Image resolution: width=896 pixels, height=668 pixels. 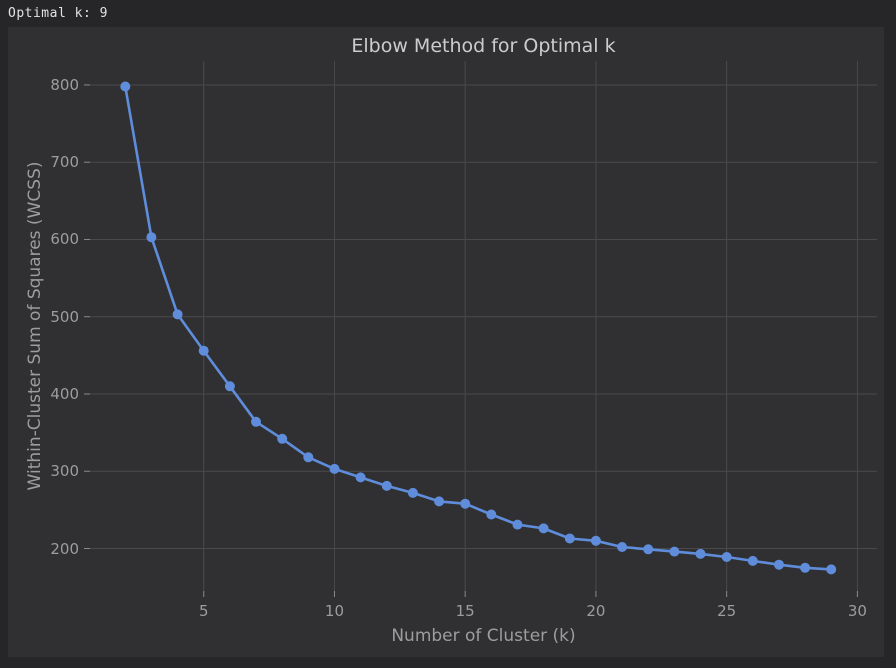 What do you see at coordinates (64, 548) in the screenshot?
I see `y-tick-label: 200` at bounding box center [64, 548].